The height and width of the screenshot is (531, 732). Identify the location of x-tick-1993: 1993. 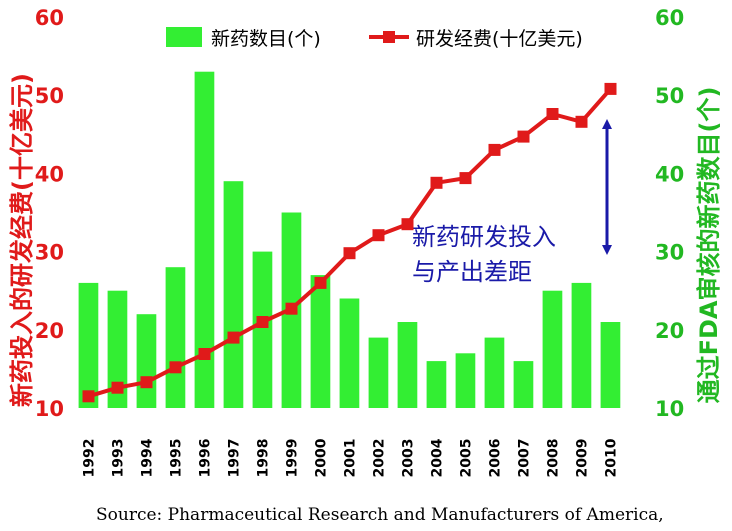
(119, 458).